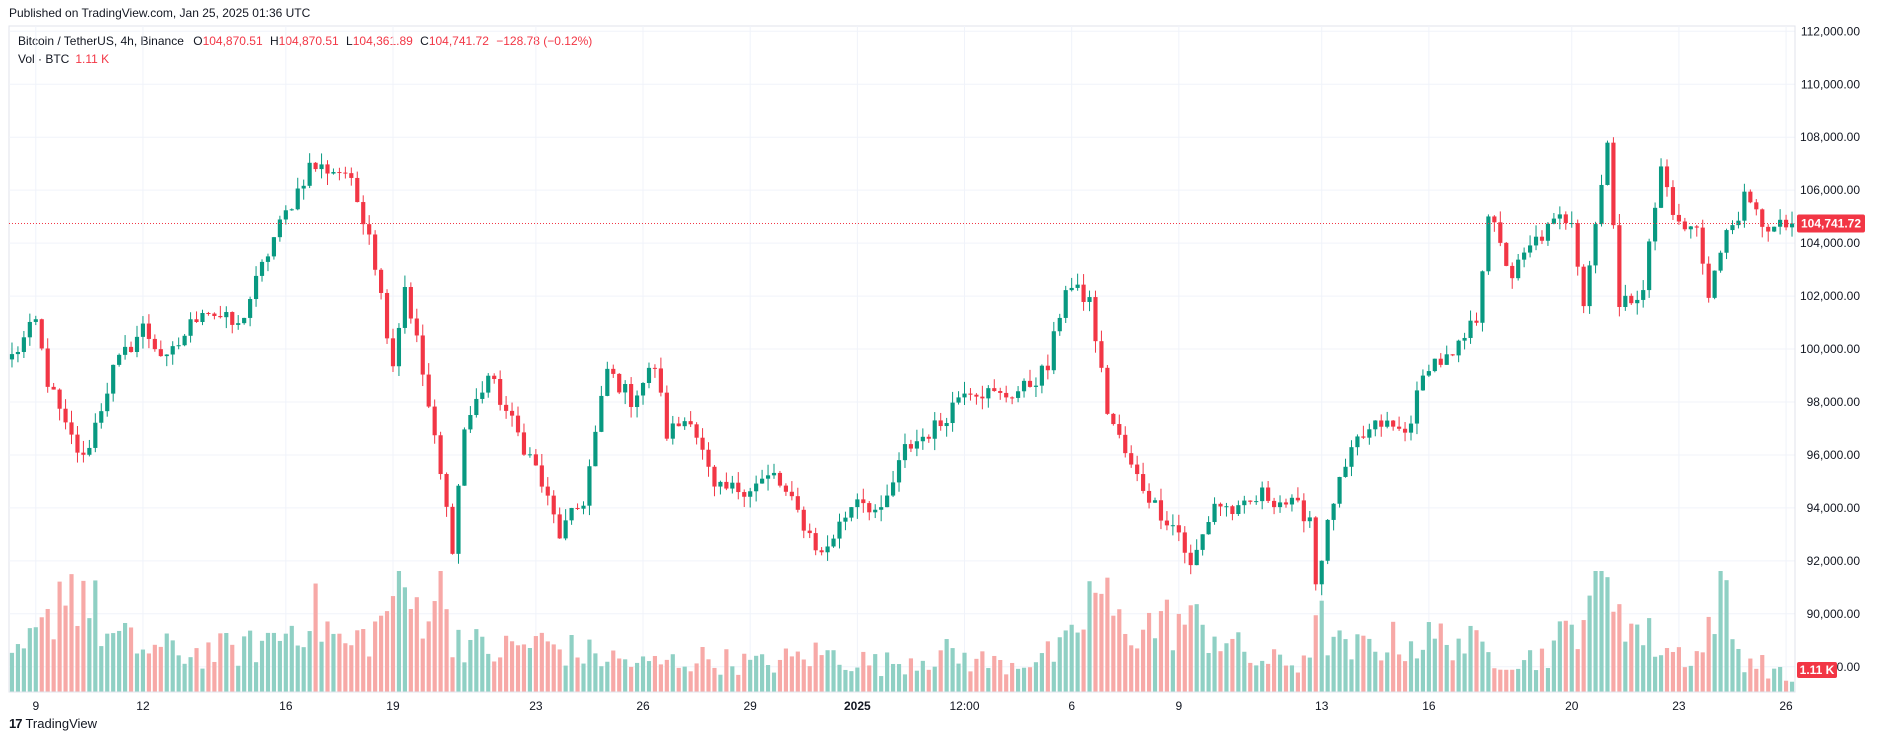 The height and width of the screenshot is (742, 1883). What do you see at coordinates (1830, 190) in the screenshot?
I see `price-tick-label: 106,000.00` at bounding box center [1830, 190].